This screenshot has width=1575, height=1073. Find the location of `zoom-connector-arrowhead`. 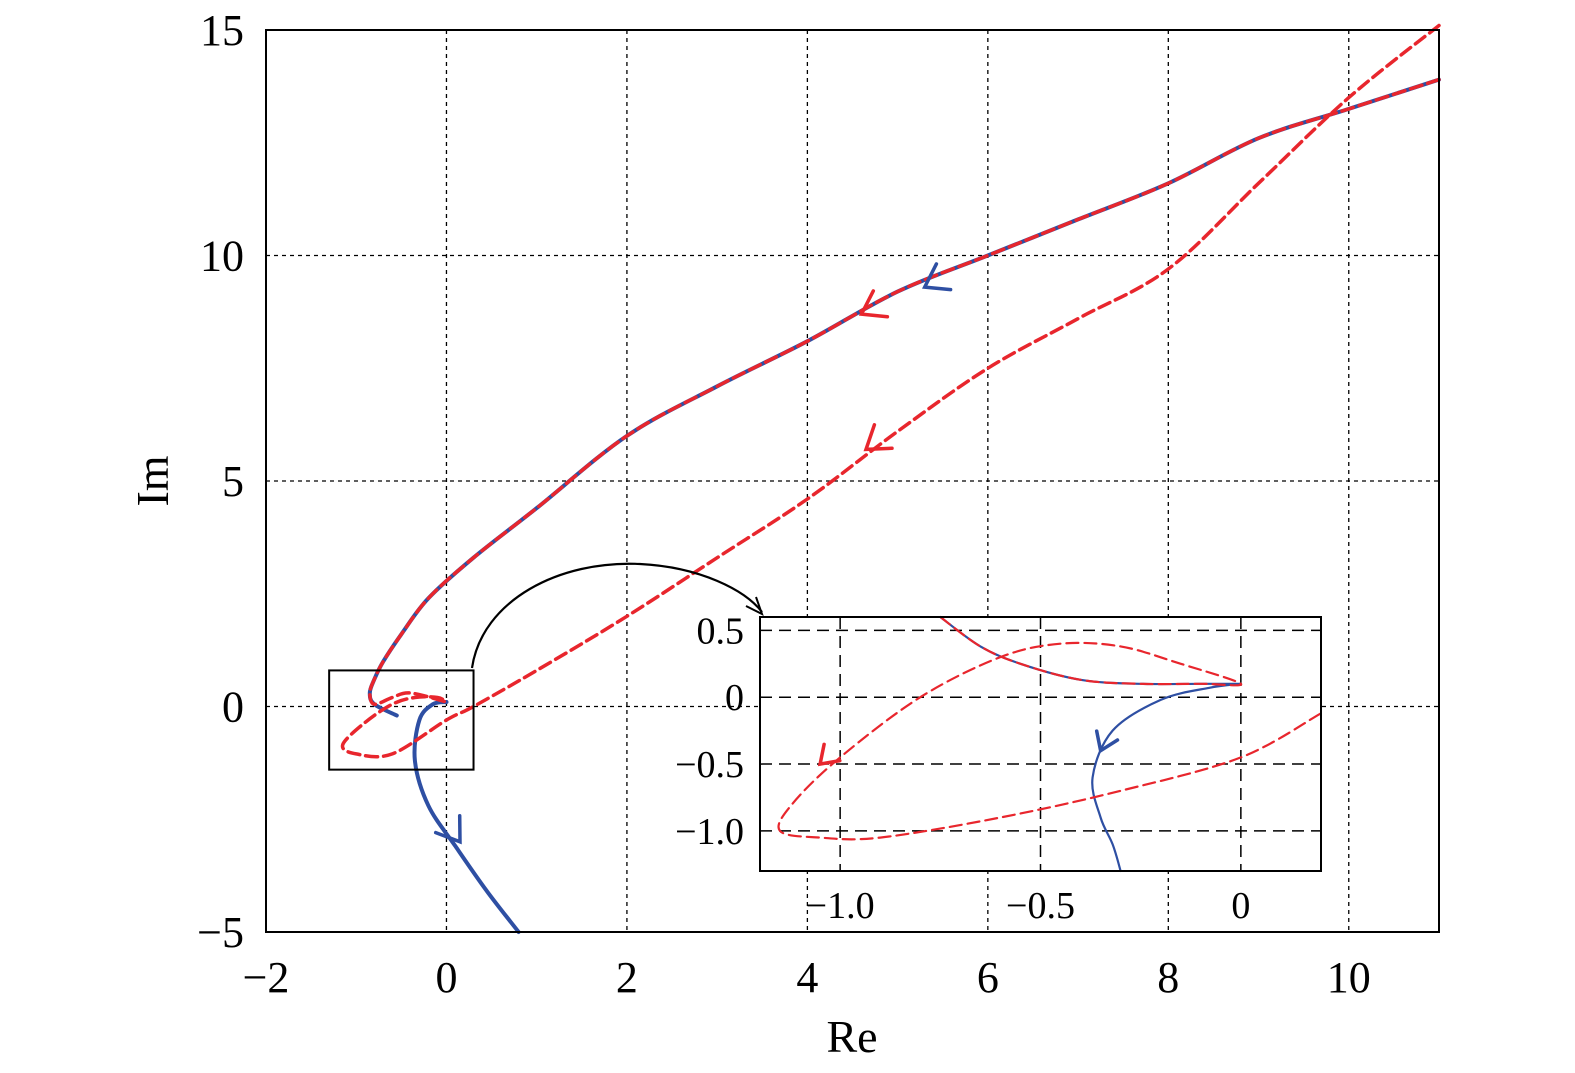

zoom-connector-arrowhead is located at coordinates (754, 606).